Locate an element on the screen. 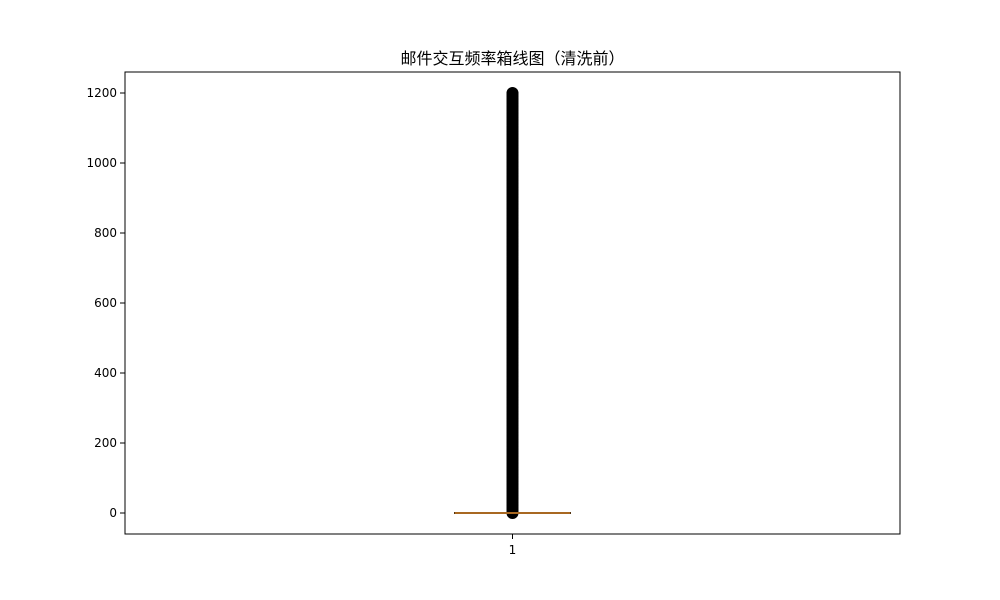 Image resolution: width=1000 pixels, height=600 pixels. outlier-points is located at coordinates (512, 303).